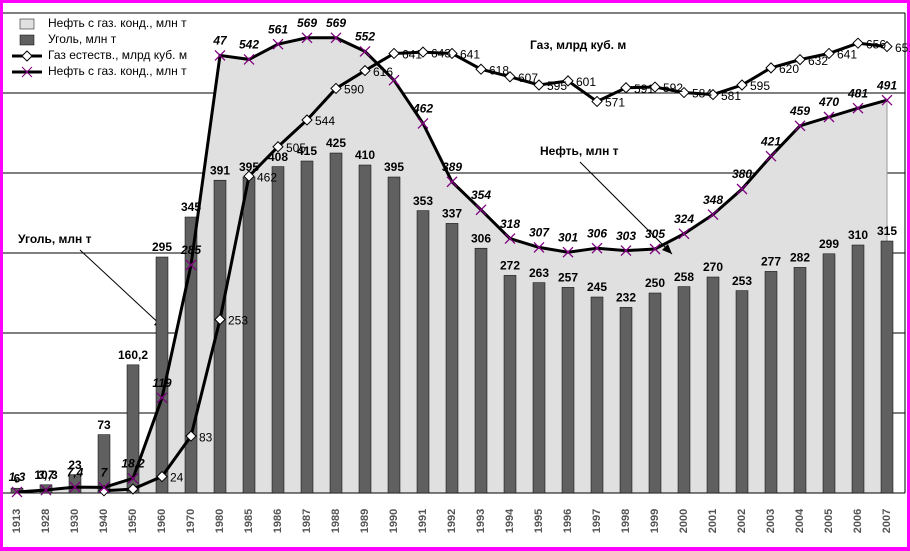 This screenshot has width=910, height=551. What do you see at coordinates (220, 41) in the screenshot?
I see `data-label: 47` at bounding box center [220, 41].